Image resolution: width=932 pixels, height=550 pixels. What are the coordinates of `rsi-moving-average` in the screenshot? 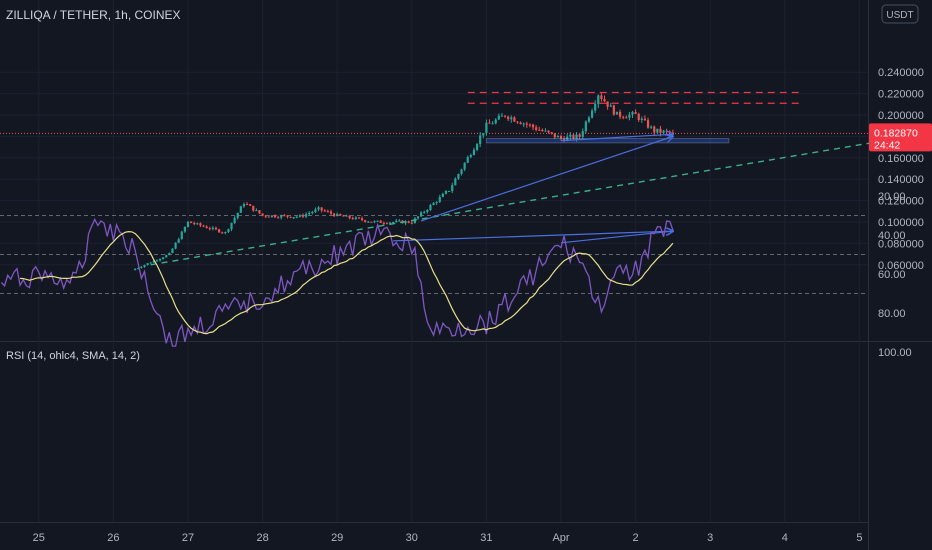 It's located at (347, 282).